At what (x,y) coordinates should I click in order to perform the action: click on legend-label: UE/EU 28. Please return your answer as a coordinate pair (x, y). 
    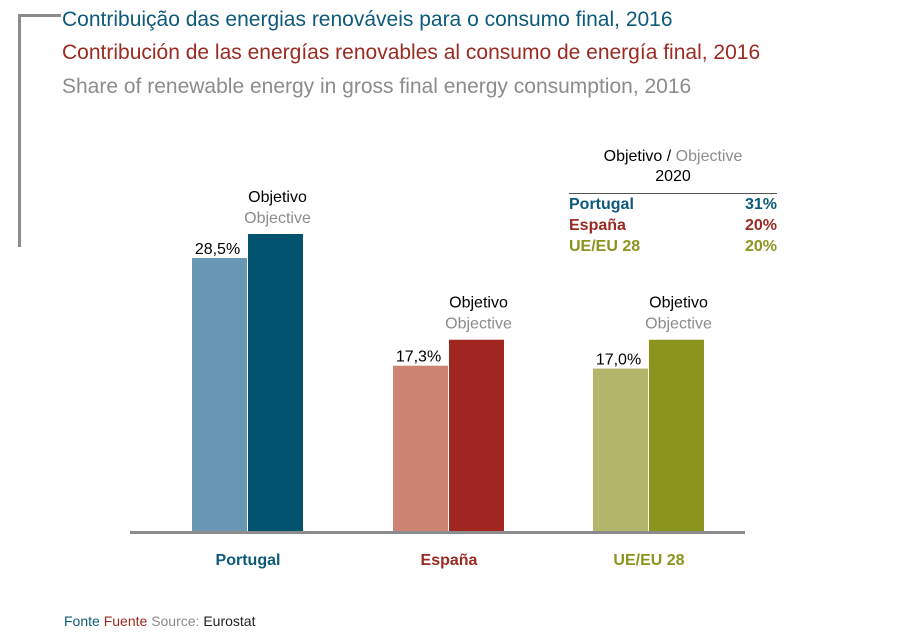
    Looking at the image, I should click on (605, 246).